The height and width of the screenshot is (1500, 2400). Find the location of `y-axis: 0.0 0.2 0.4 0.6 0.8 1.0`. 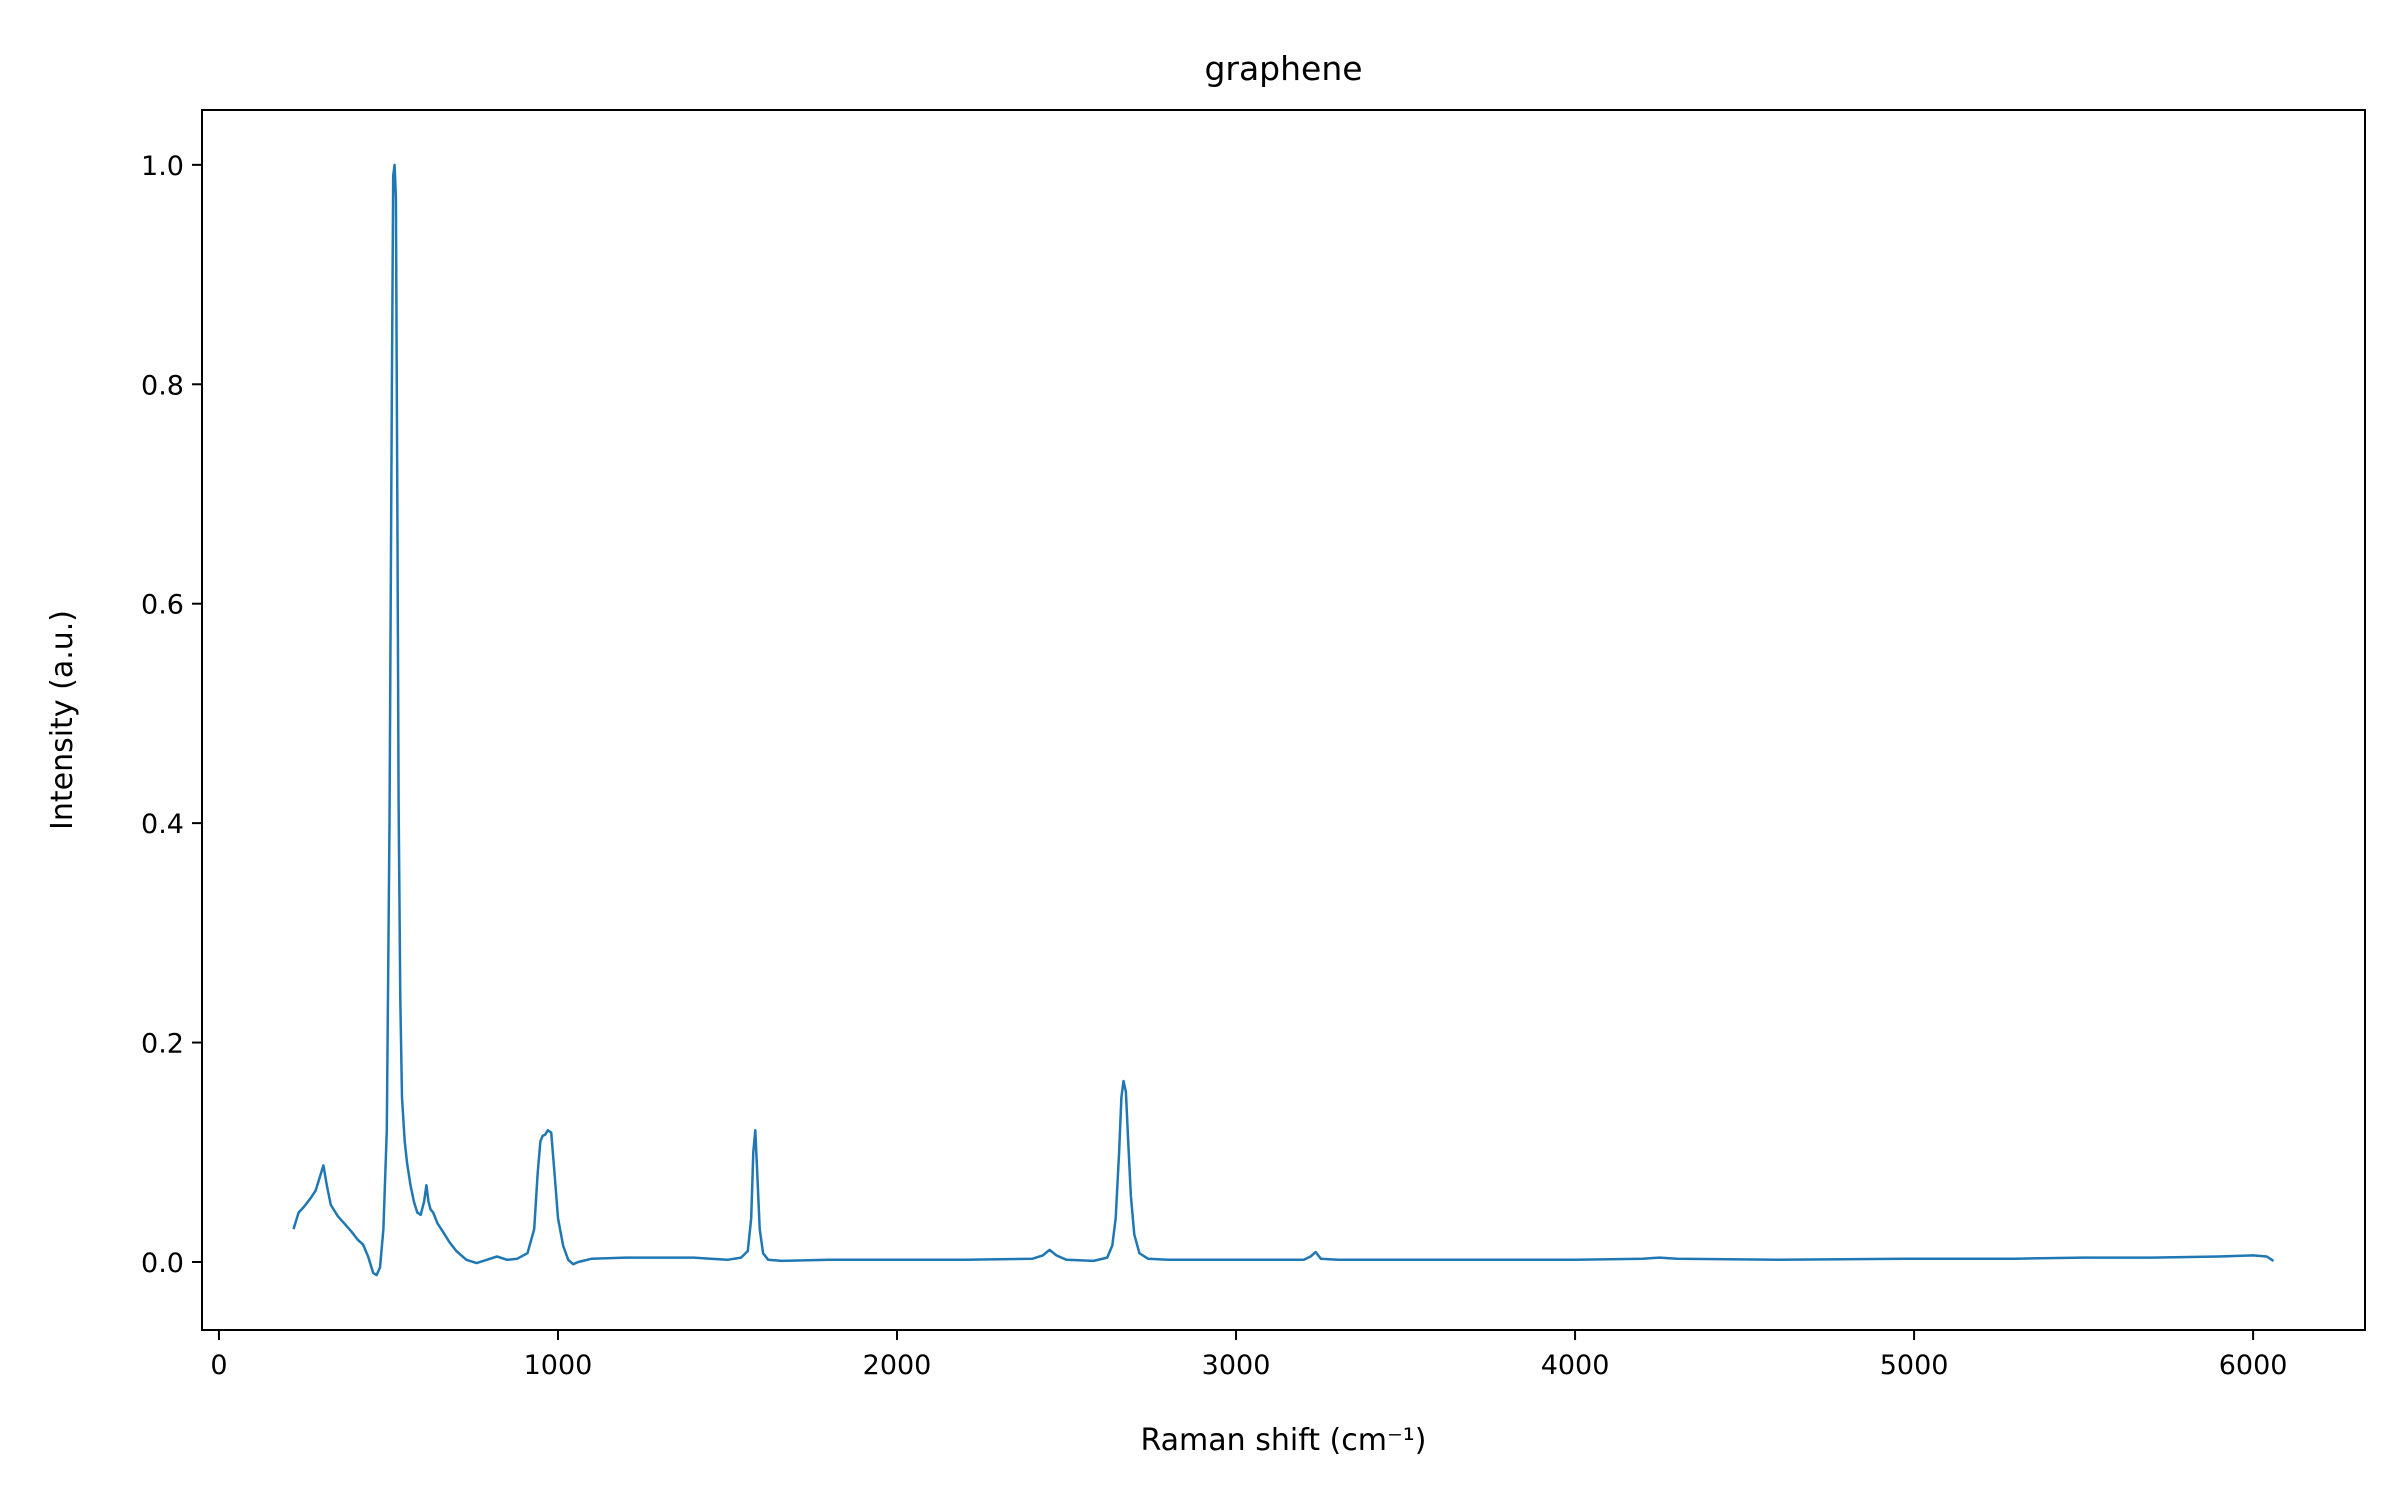

y-axis: 0.0 0.2 0.4 0.6 0.8 1.0 is located at coordinates (171, 715).